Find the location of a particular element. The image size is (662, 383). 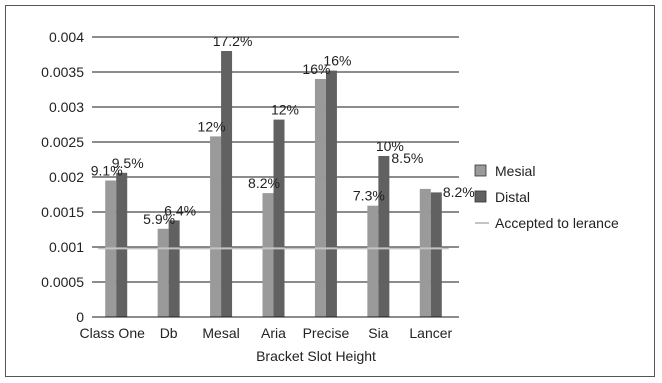

data-label: 17.2% is located at coordinates (233, 41).